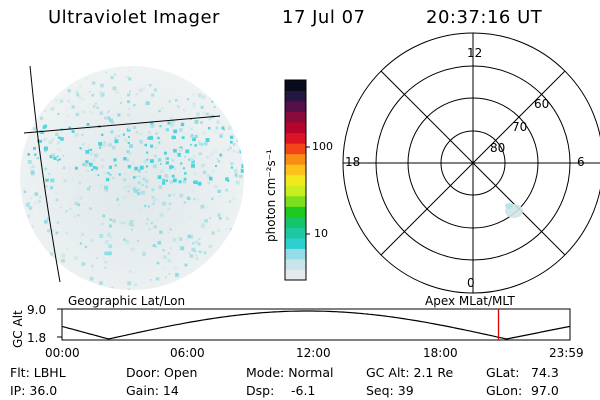 Image resolution: width=600 pixels, height=400 pixels. I want to click on colorbar-unit-label: photon cm⁻²s⁻¹, so click(271, 195).